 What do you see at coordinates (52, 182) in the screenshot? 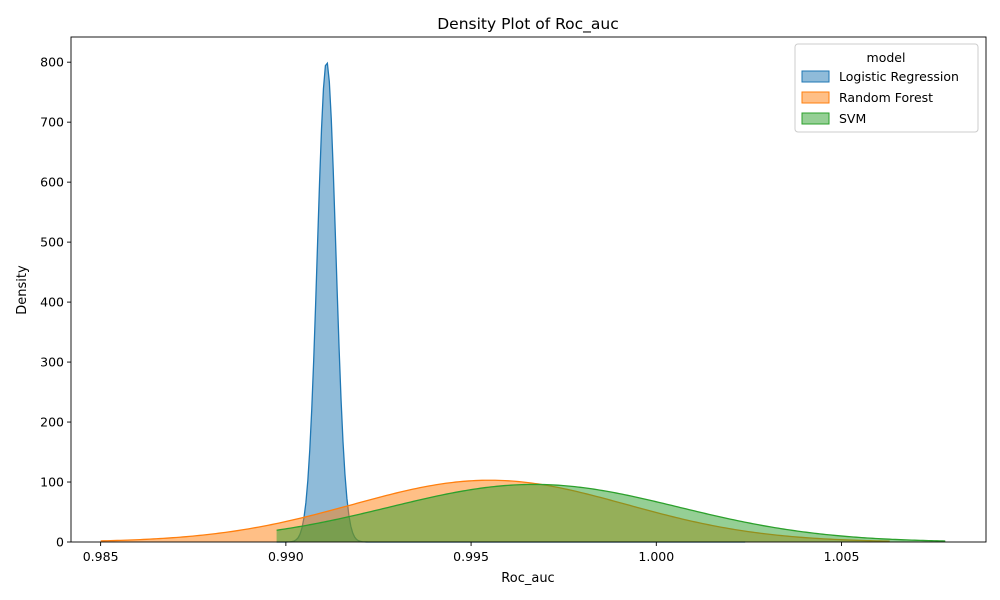
I see `y-tick-label: 600` at bounding box center [52, 182].